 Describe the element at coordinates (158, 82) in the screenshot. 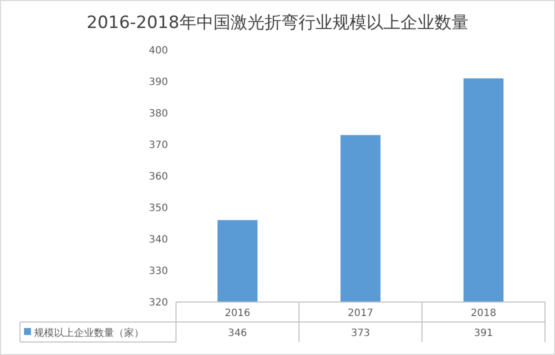

I see `y-tick-label: 390` at that location.